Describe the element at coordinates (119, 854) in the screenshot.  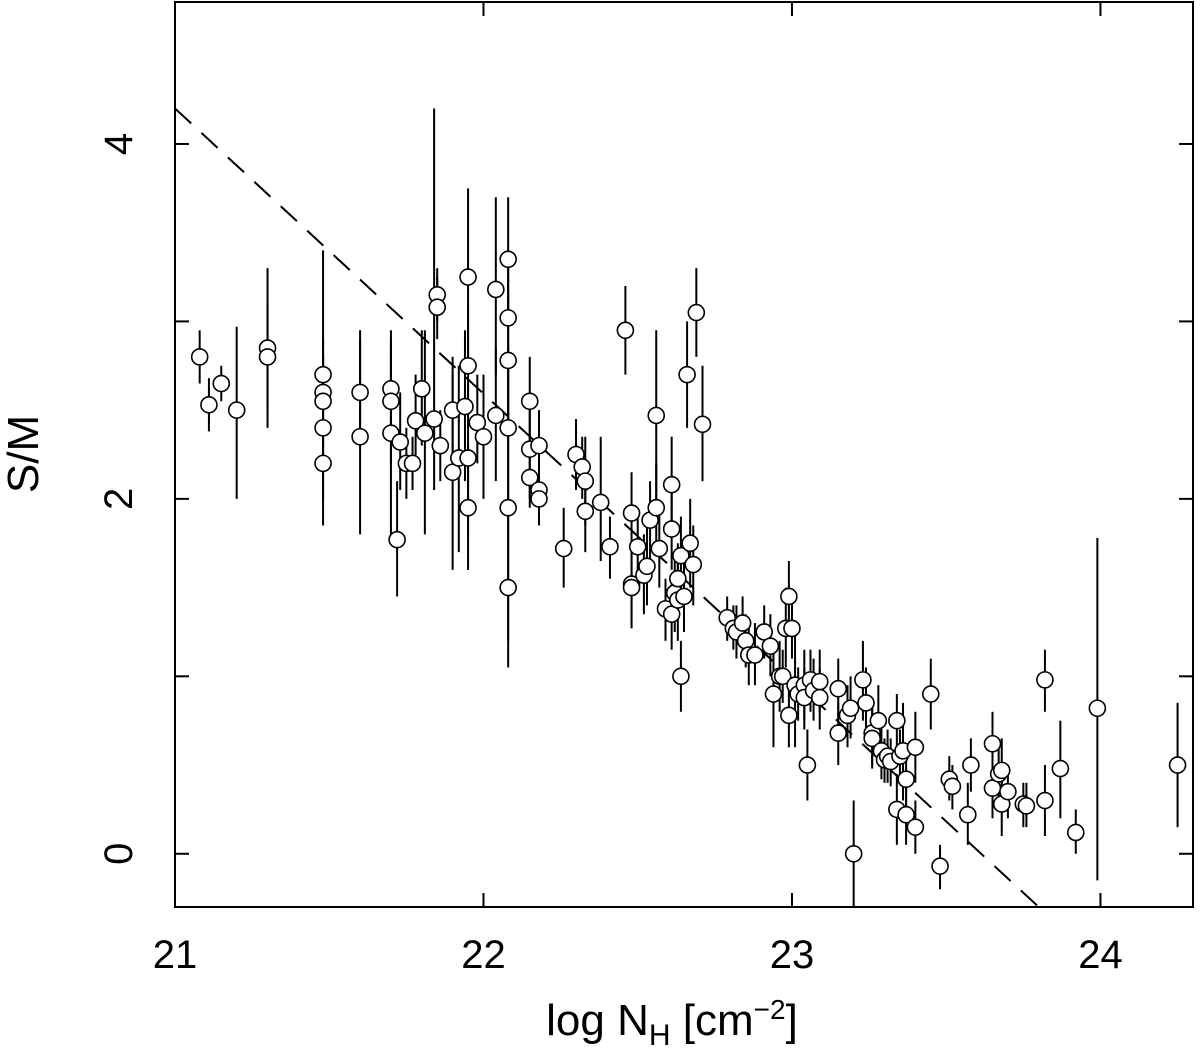
I see `y-tick-label: 0` at that location.